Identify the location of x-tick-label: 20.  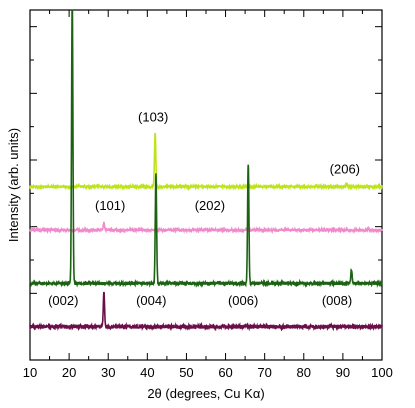
(69, 372).